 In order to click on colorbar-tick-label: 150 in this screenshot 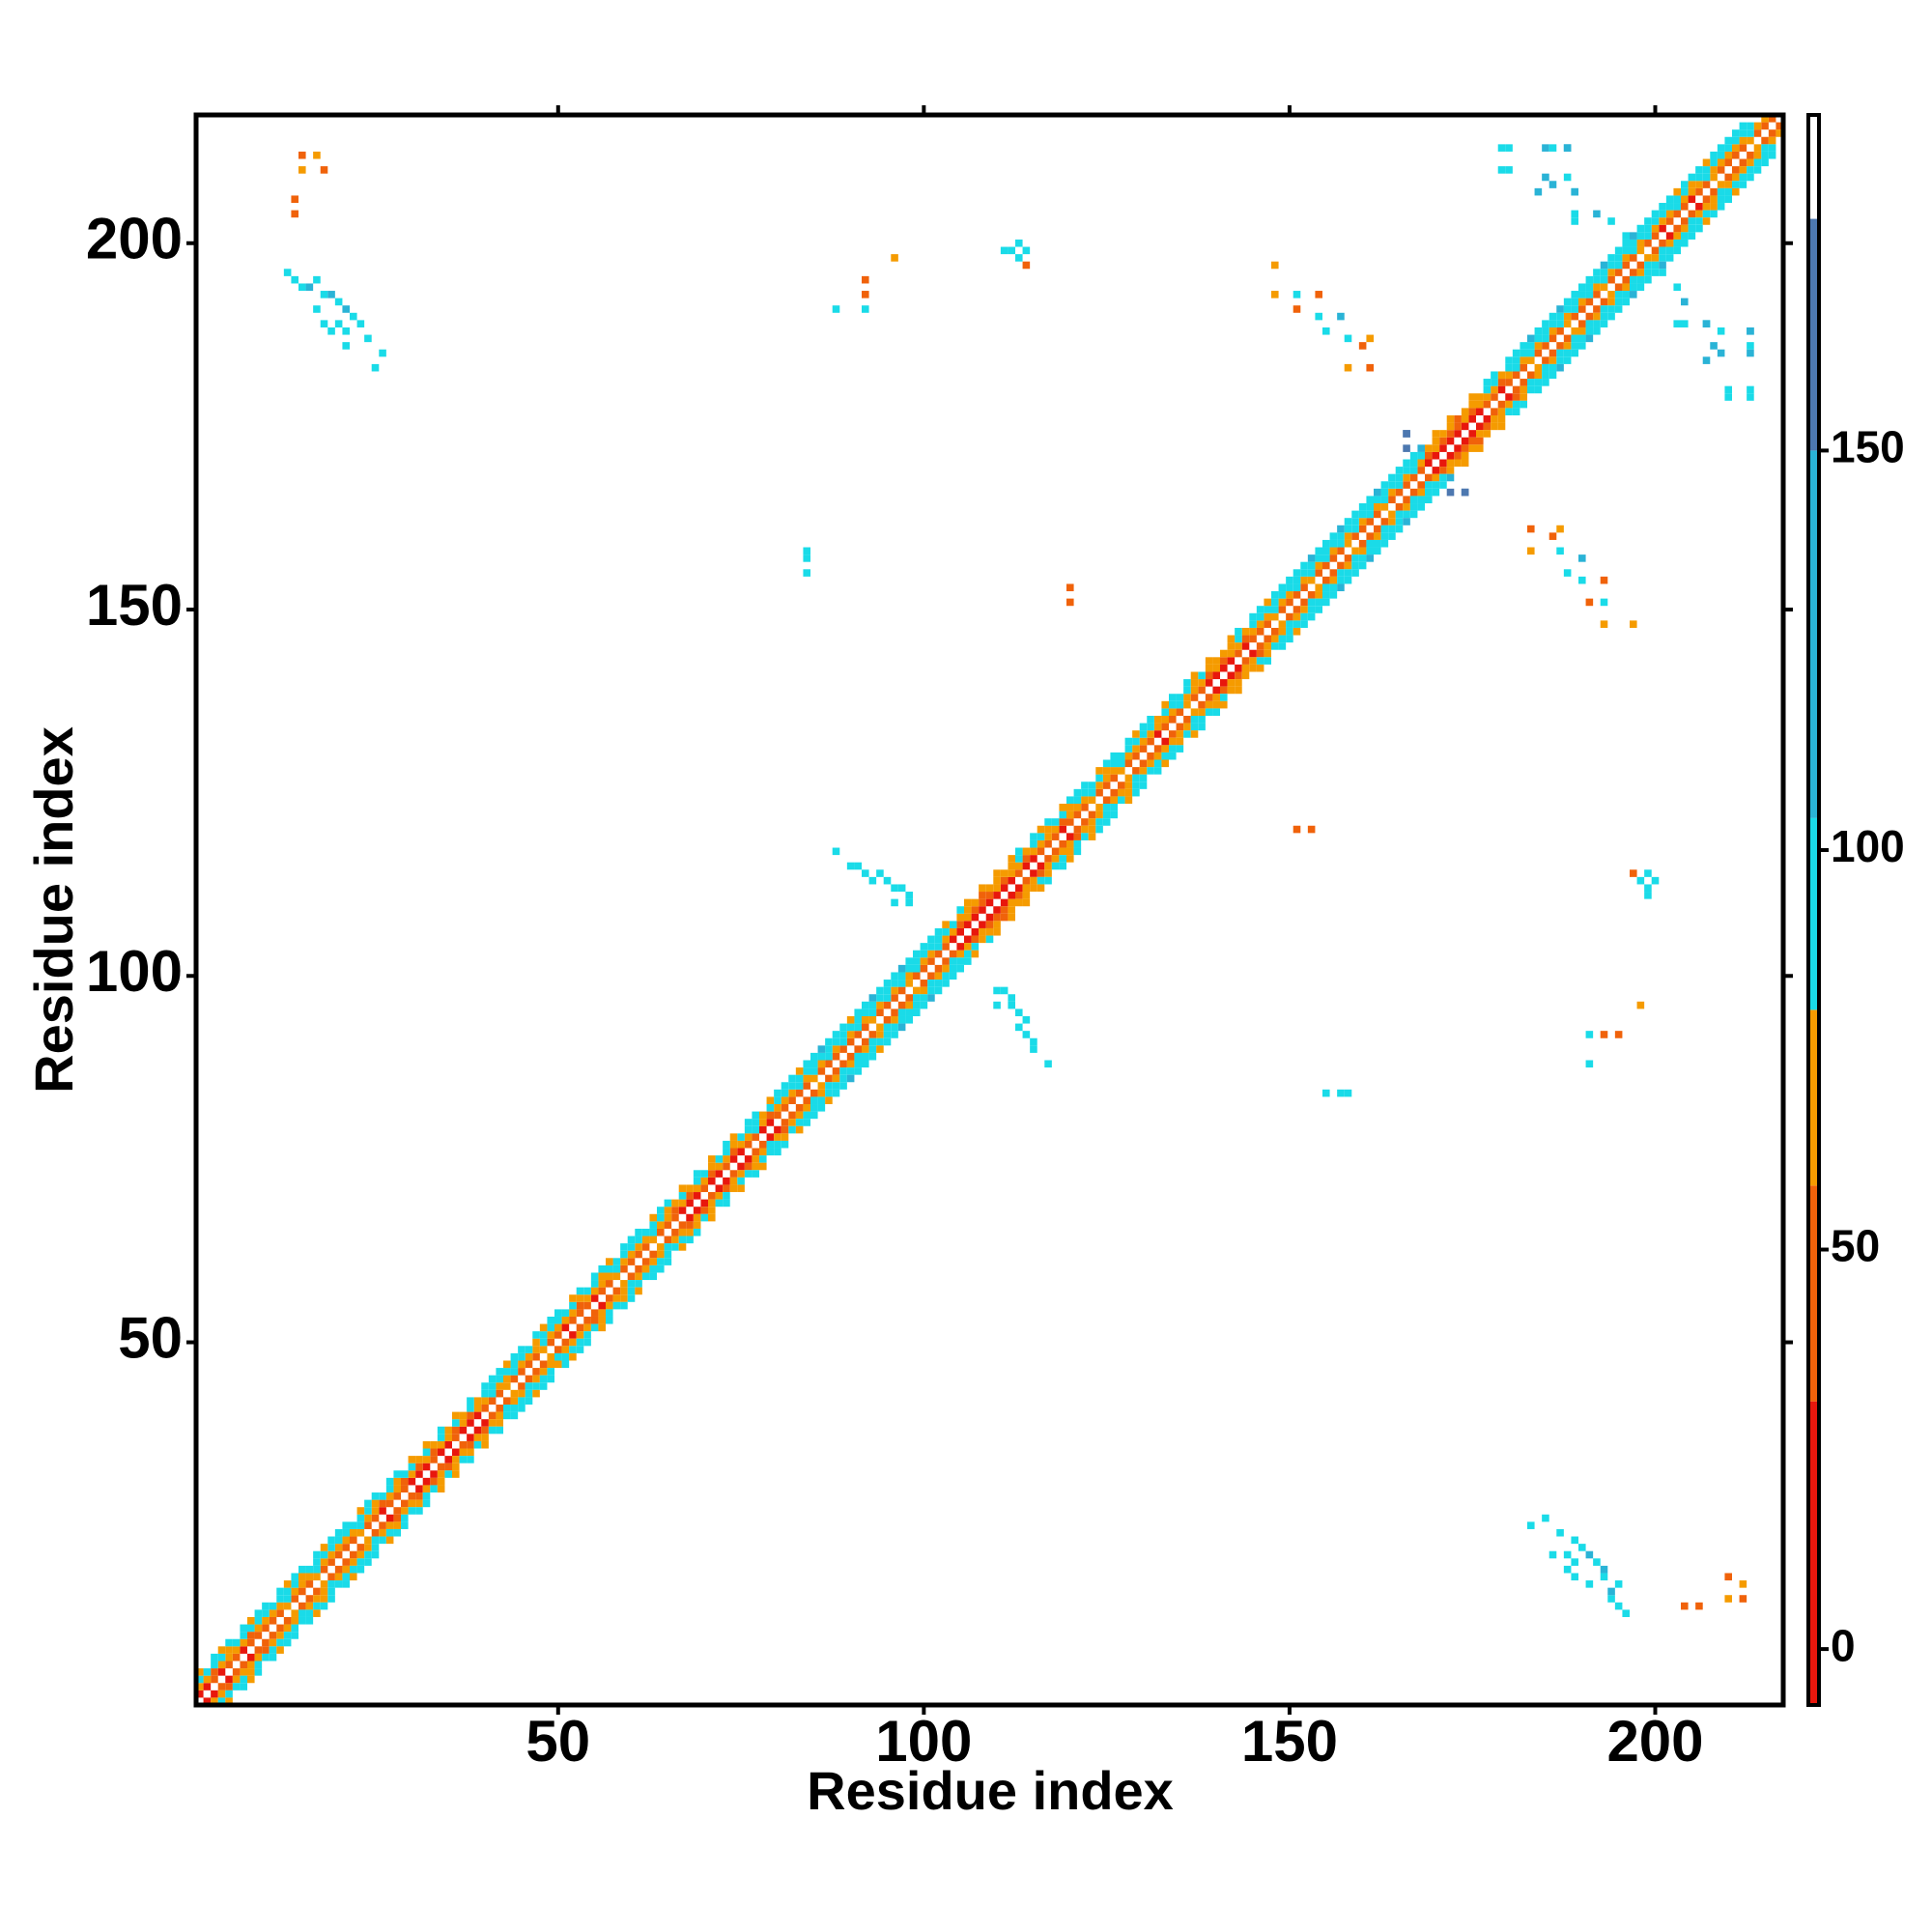, I will do `click(1868, 447)`.